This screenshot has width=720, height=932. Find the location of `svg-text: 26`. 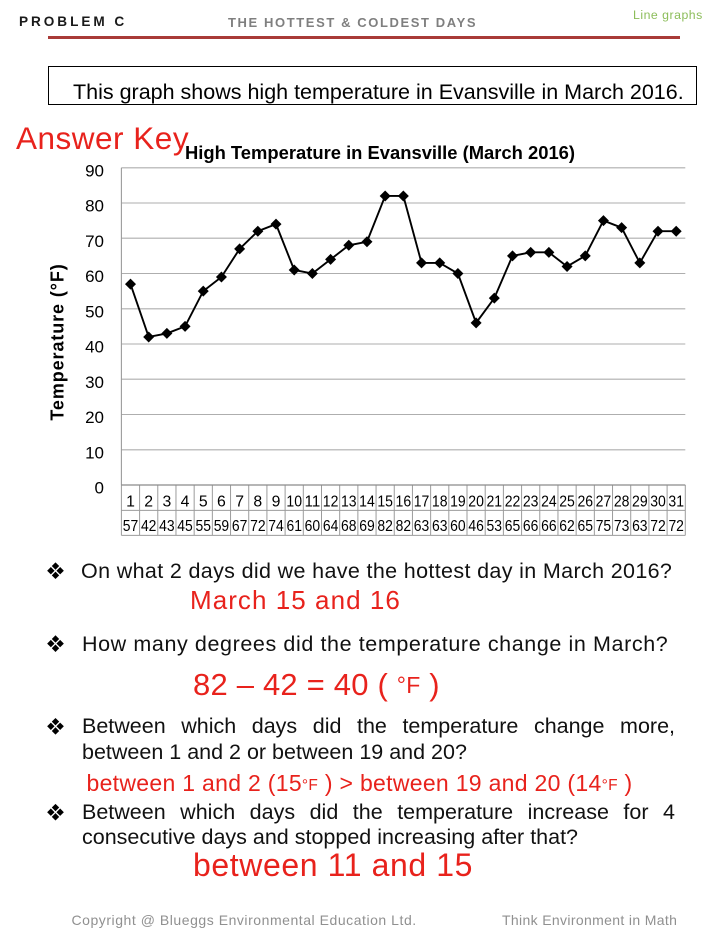

svg-text: 26 is located at coordinates (585, 502).